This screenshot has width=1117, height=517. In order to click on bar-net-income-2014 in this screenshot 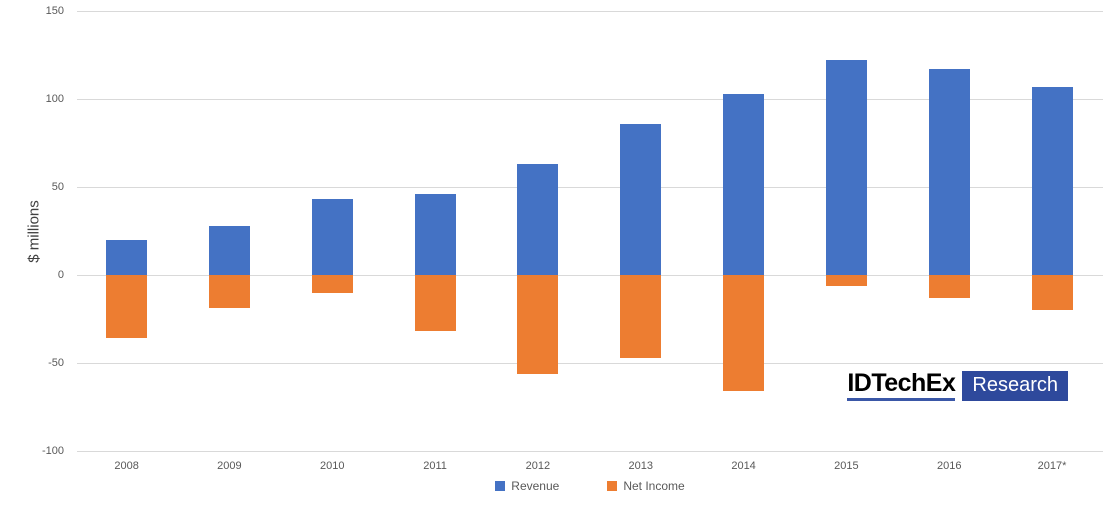, I will do `click(744, 333)`.